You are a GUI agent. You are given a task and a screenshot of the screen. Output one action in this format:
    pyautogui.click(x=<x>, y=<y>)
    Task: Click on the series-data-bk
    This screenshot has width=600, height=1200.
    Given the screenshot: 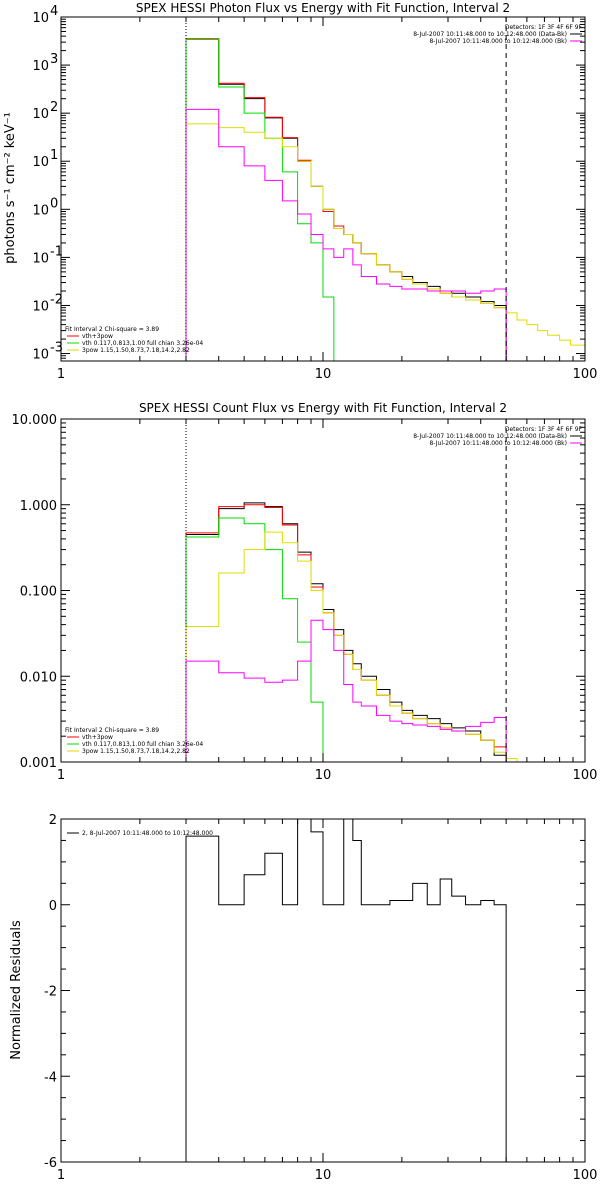 What is the action you would take?
    pyautogui.click(x=346, y=632)
    